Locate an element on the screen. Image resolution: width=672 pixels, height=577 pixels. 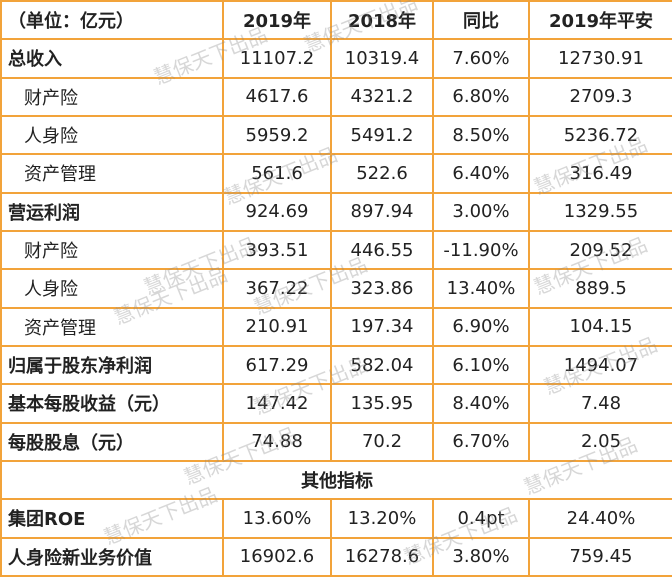
cell: 897.94 is located at coordinates (382, 211).